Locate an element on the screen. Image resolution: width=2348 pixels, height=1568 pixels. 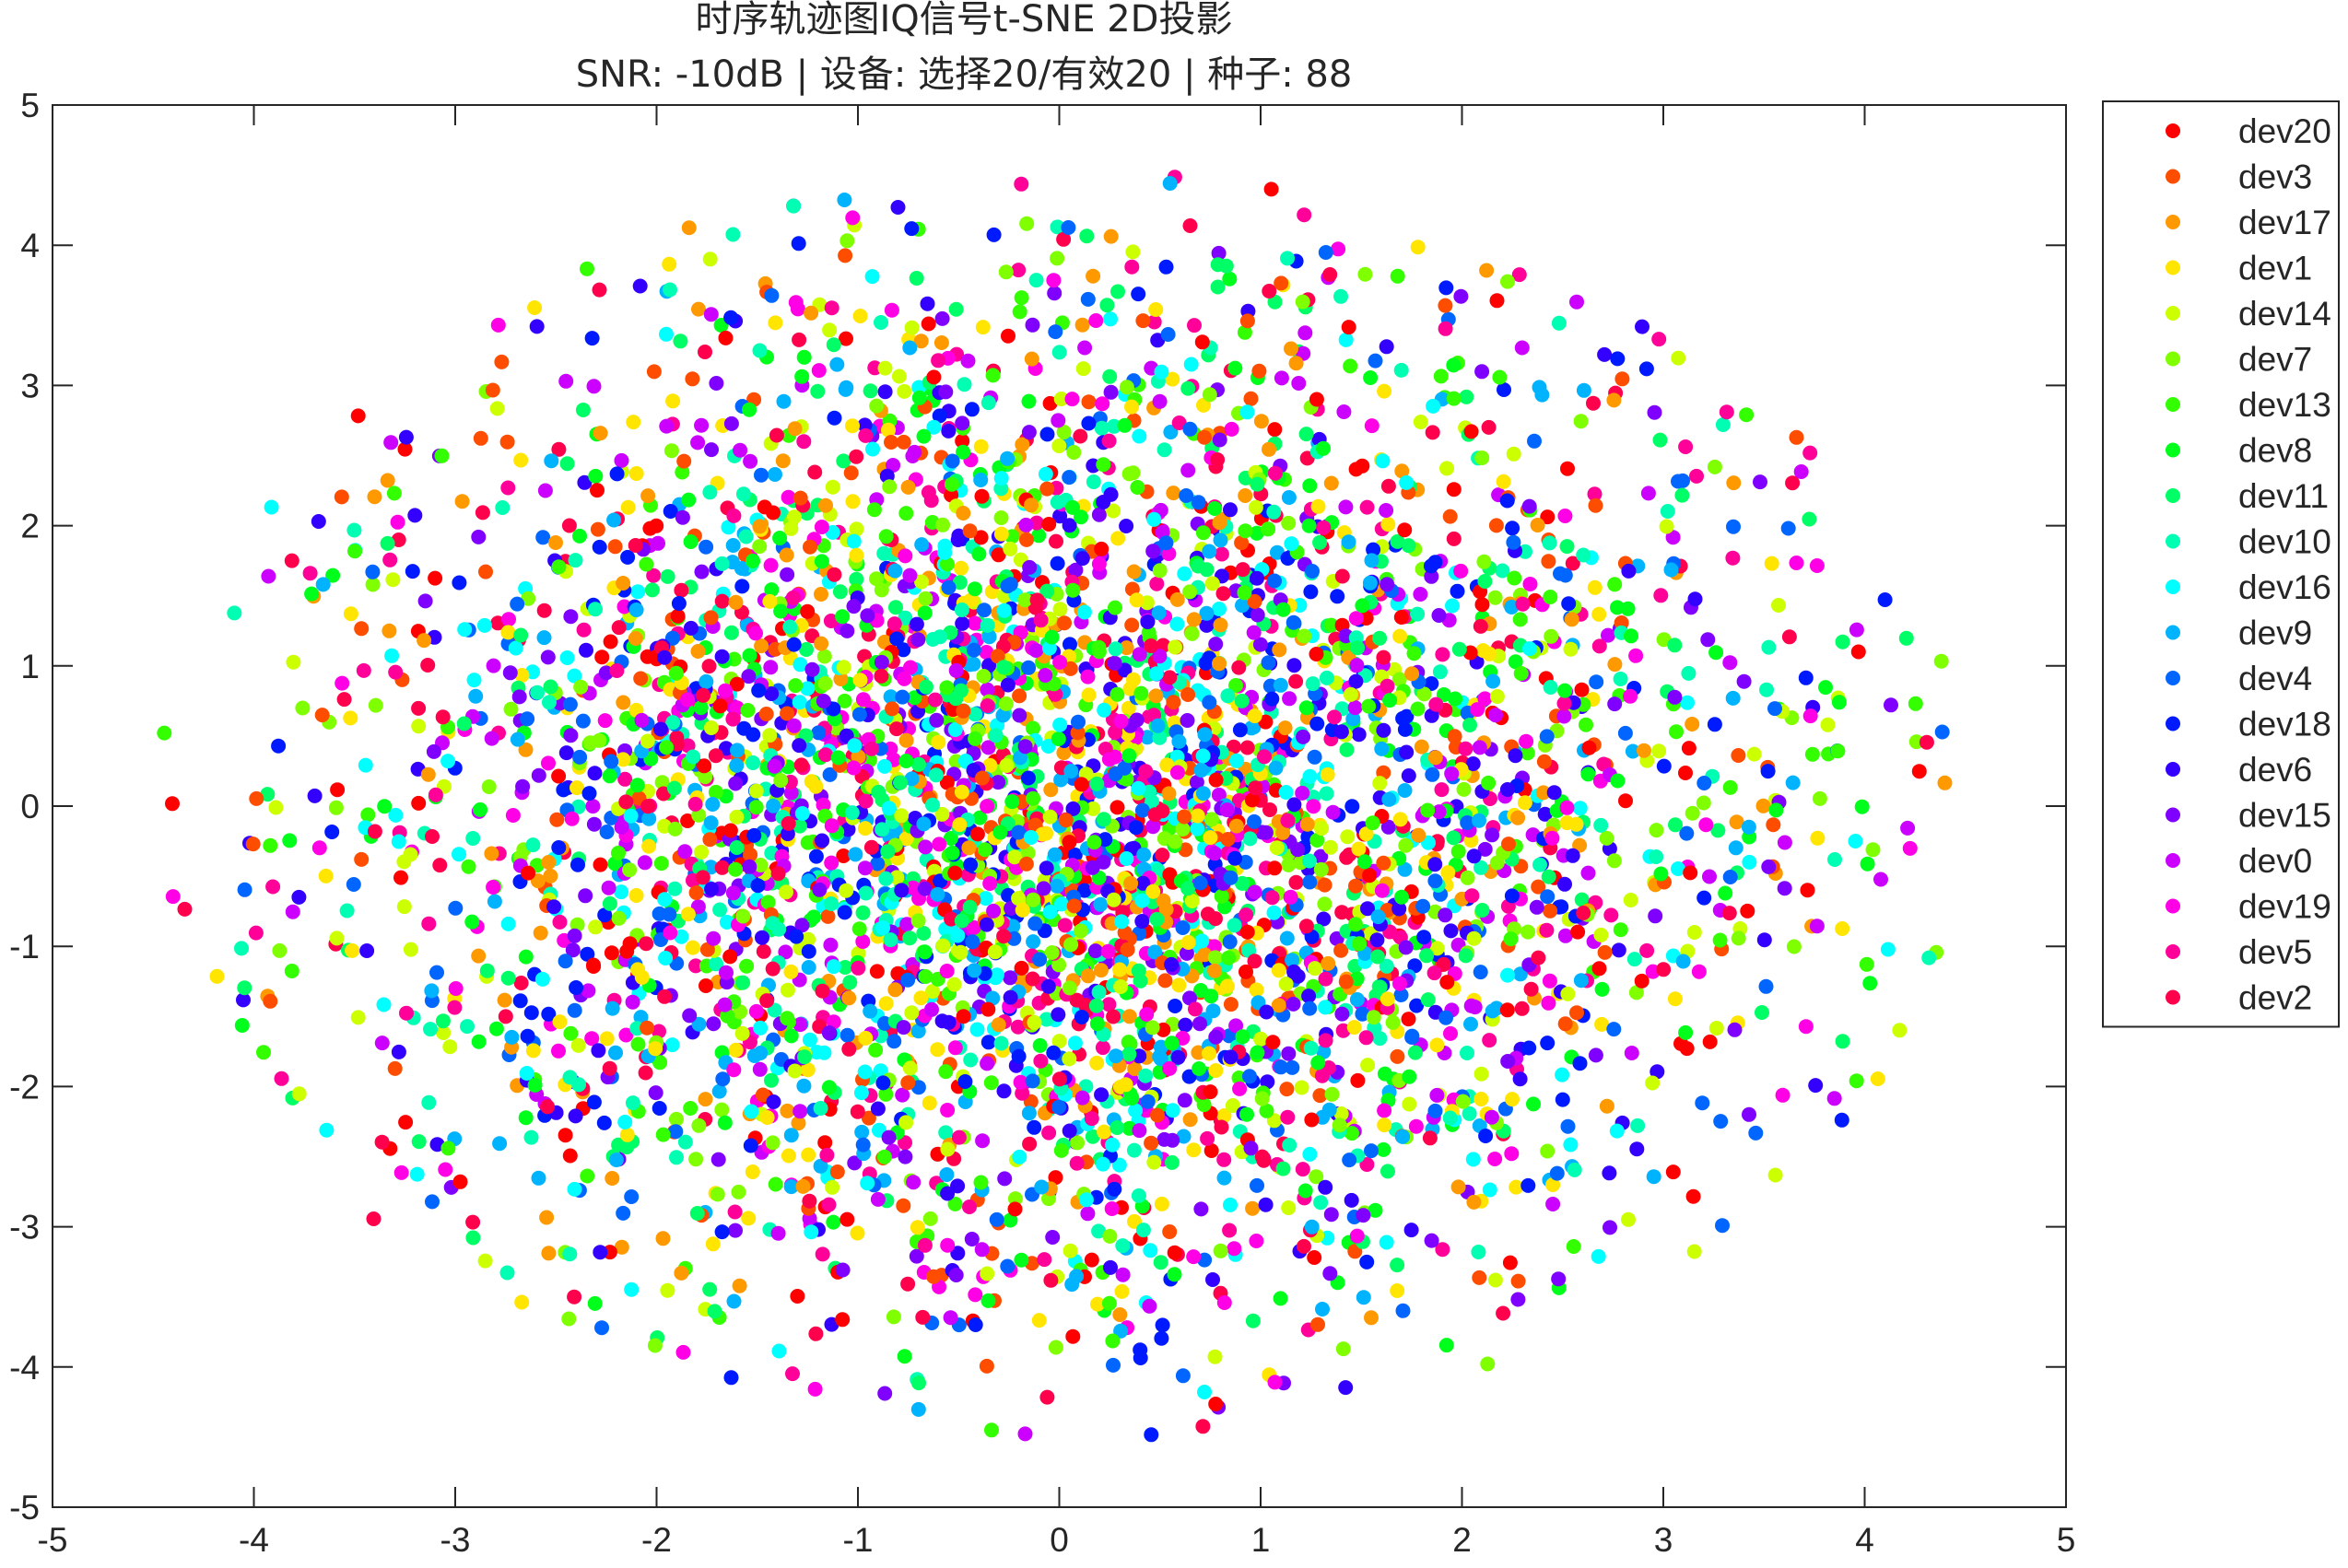
point-dev13 is located at coordinates (676, 673).